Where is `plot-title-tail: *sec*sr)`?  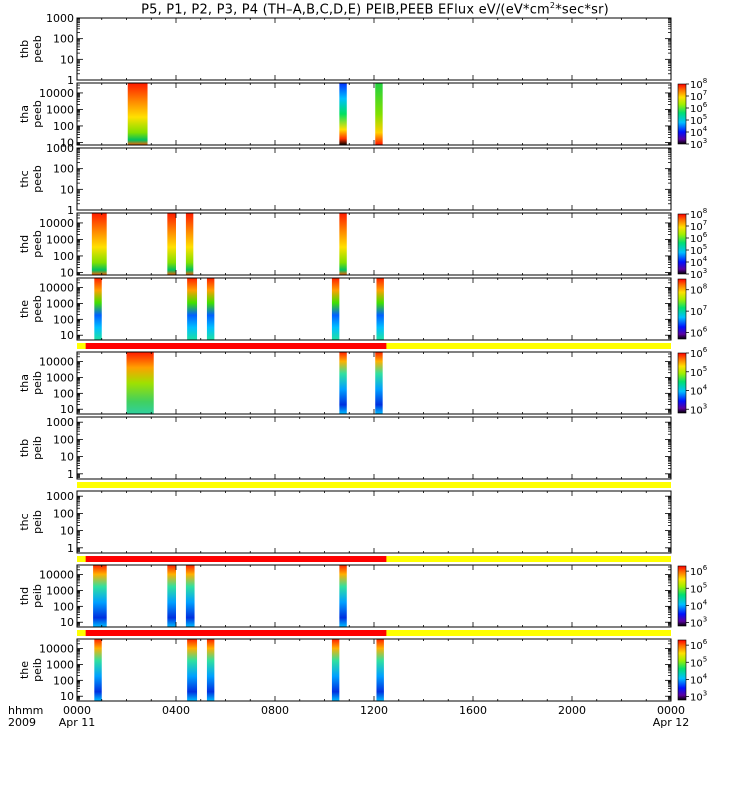 plot-title-tail: *sec*sr) is located at coordinates (582, 10).